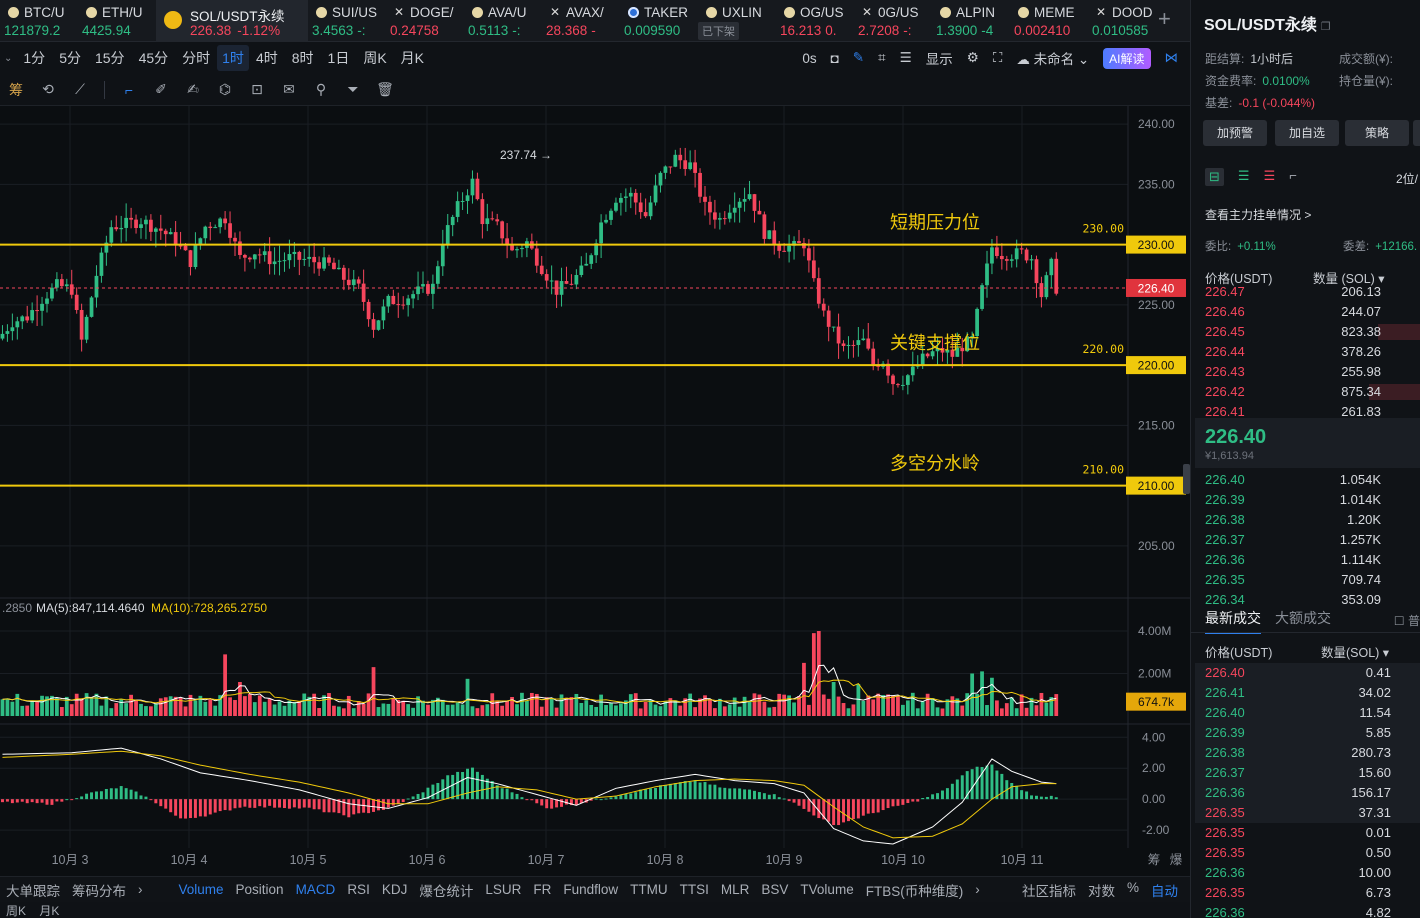 The height and width of the screenshot is (918, 1420). What do you see at coordinates (1312, 520) in the screenshot?
I see `bid-row: 226.38 1.20K` at bounding box center [1312, 520].